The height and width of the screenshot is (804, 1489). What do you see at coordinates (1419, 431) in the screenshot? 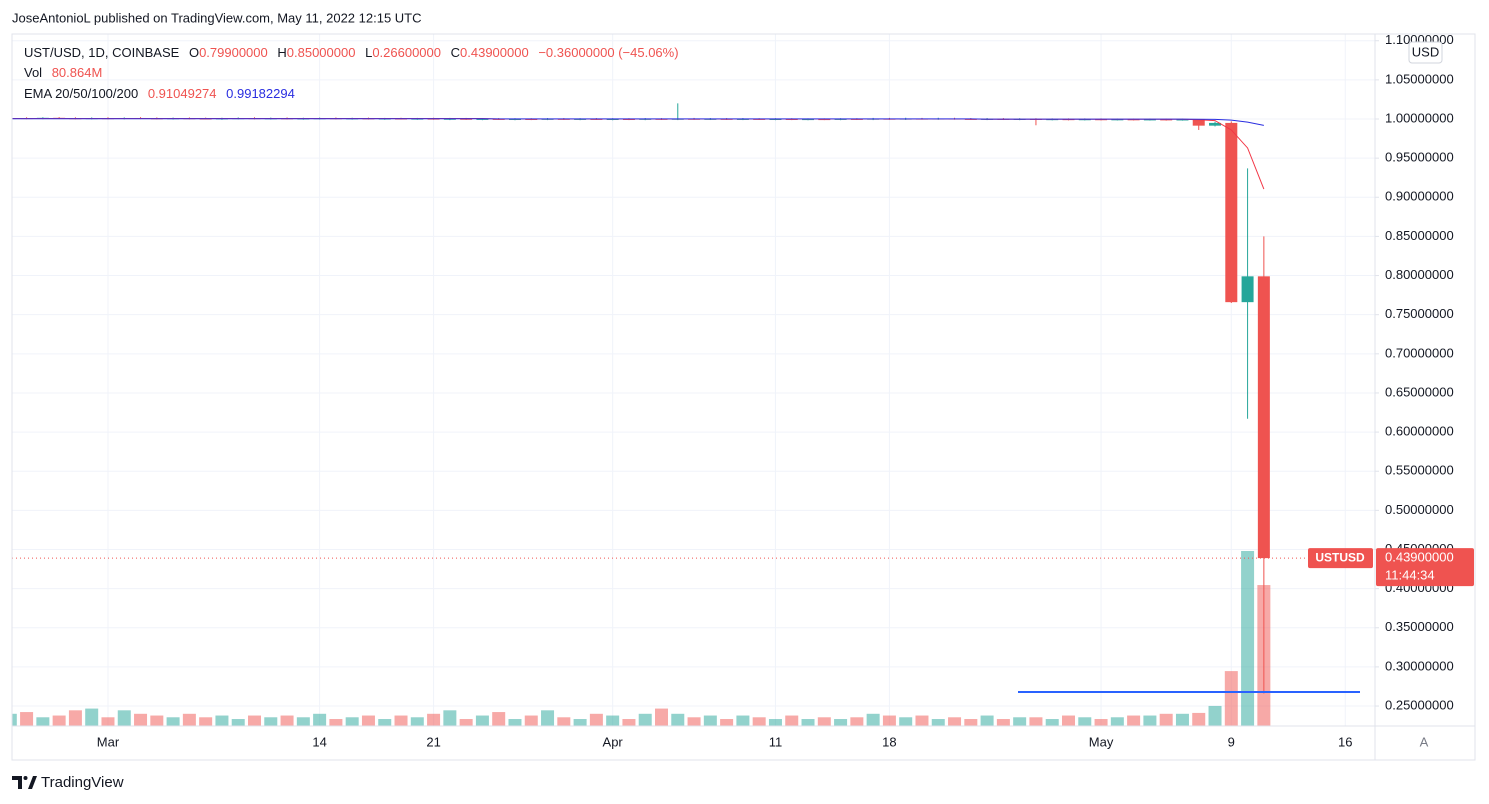
I see `y-tick-label: 0.60000000` at bounding box center [1419, 431].